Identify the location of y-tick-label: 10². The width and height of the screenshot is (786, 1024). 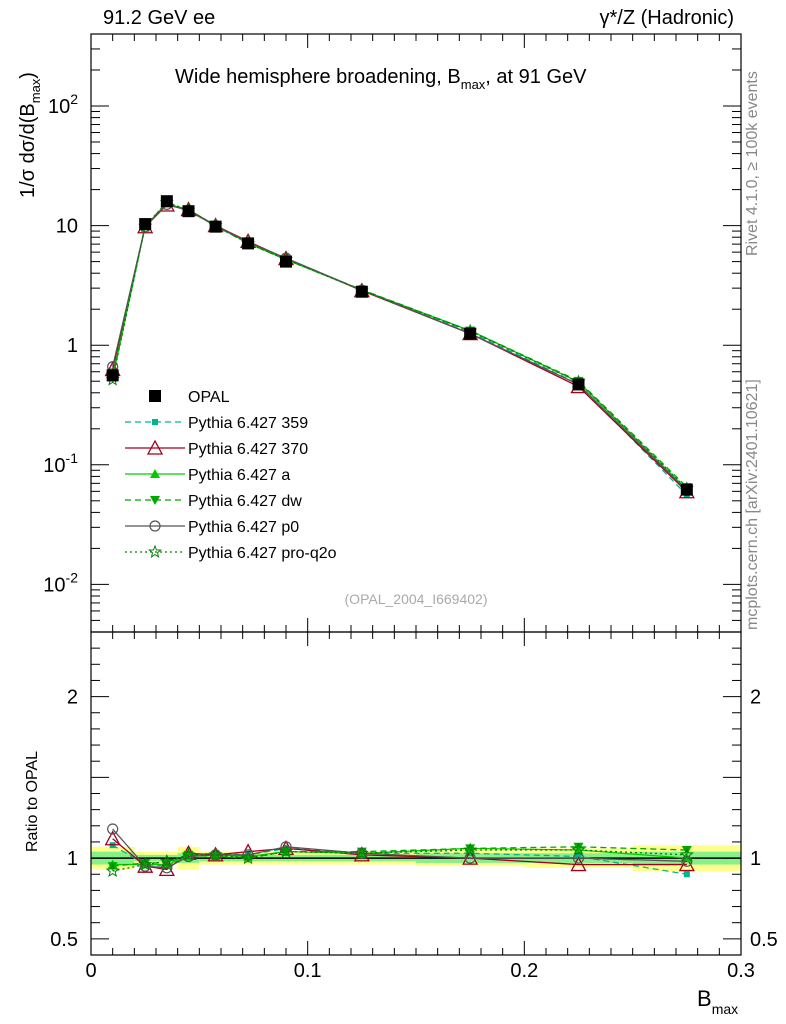
(63, 104).